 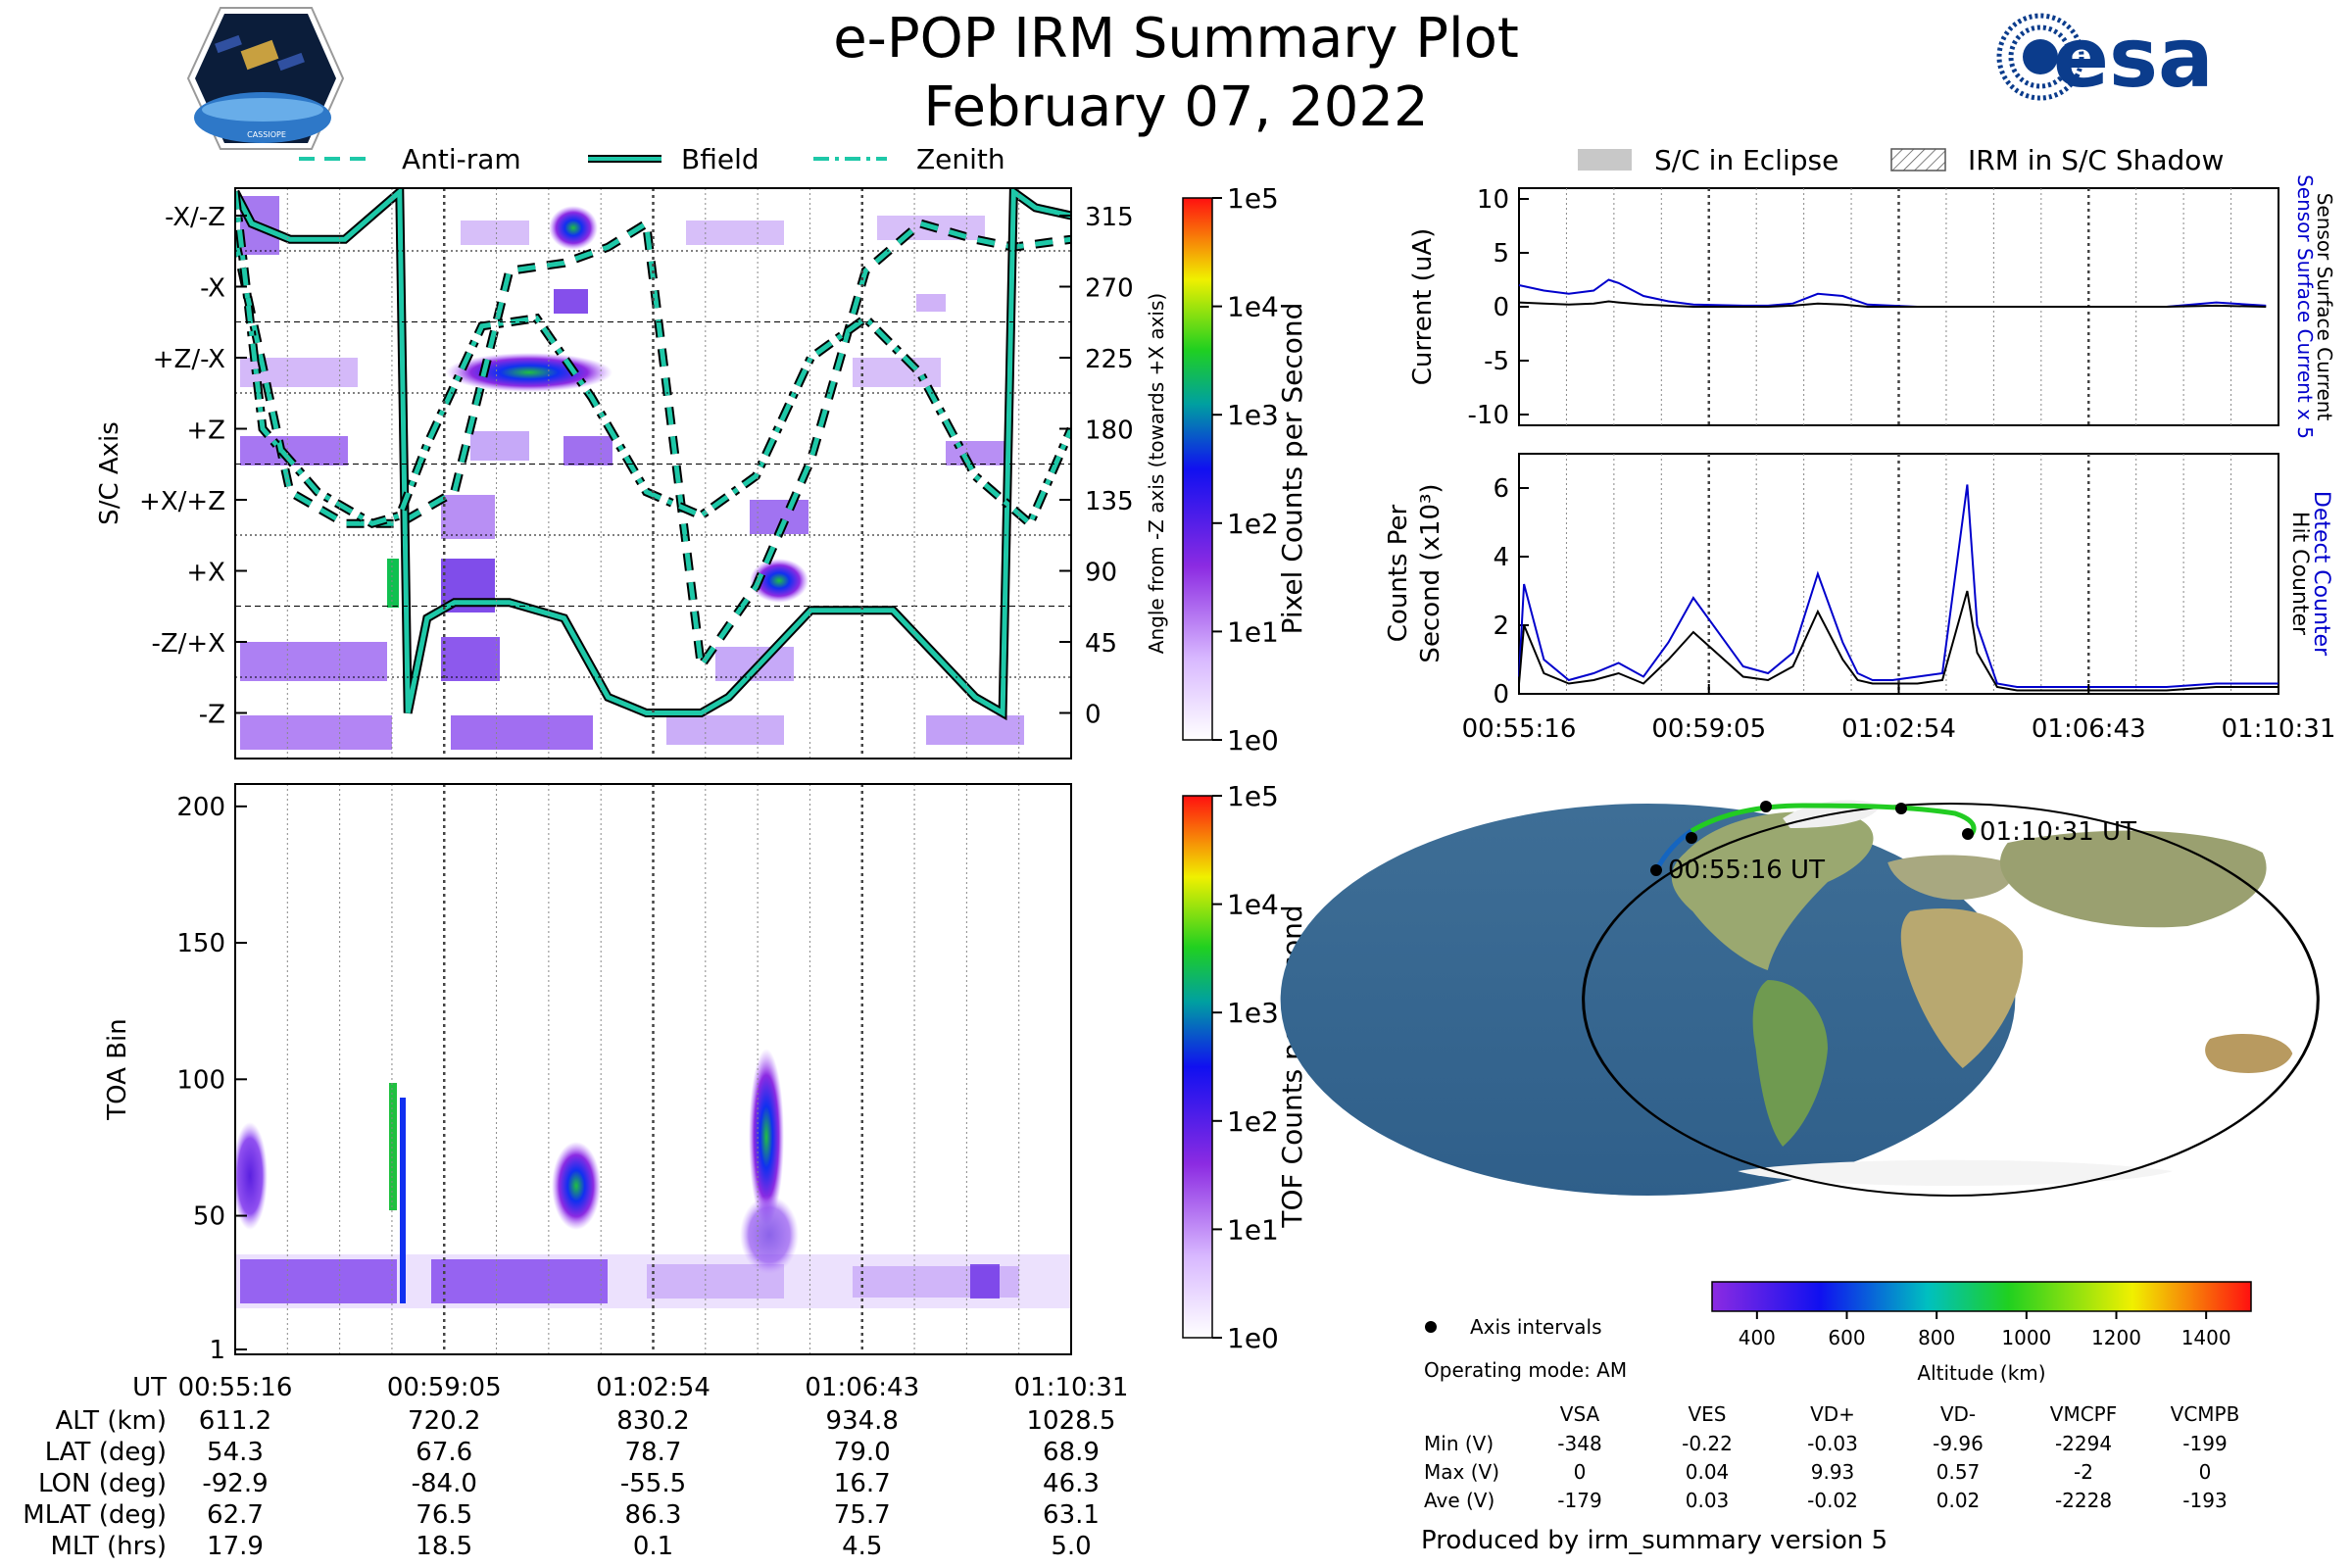 What do you see at coordinates (1981, 1373) in the screenshot?
I see `altitude-label: Altitude (km)` at bounding box center [1981, 1373].